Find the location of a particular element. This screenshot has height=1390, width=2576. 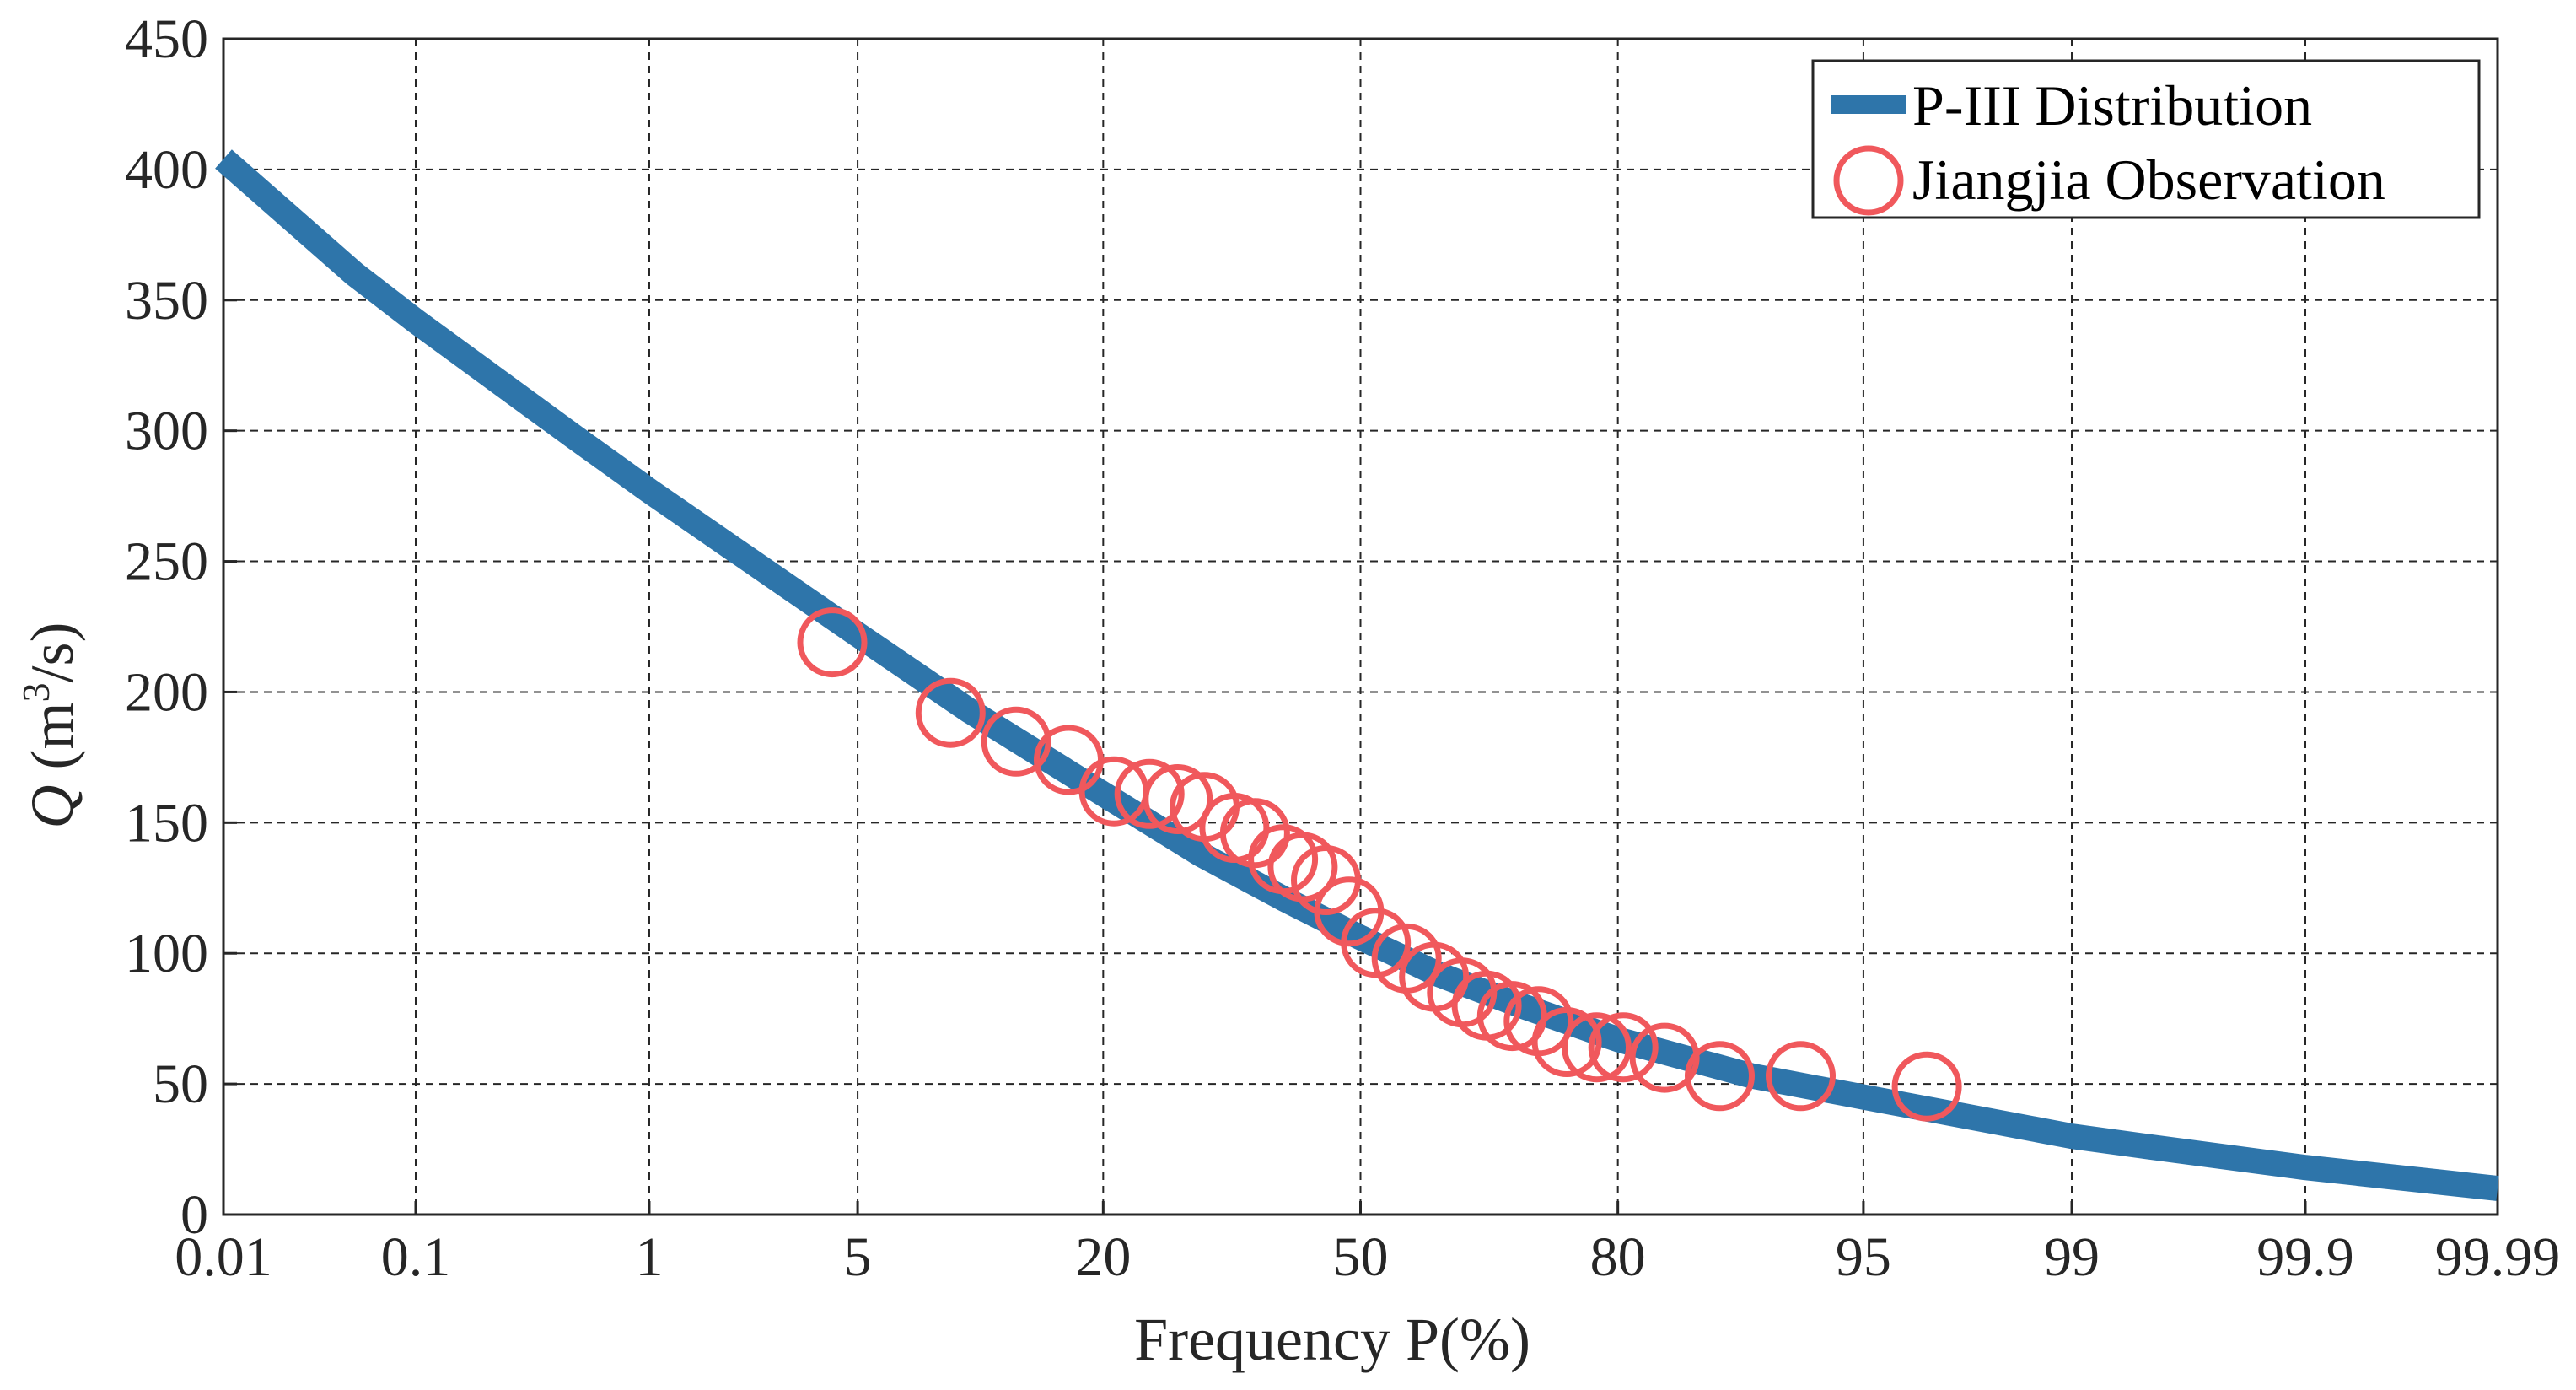

y-tick-label: 250 is located at coordinates (166, 562).